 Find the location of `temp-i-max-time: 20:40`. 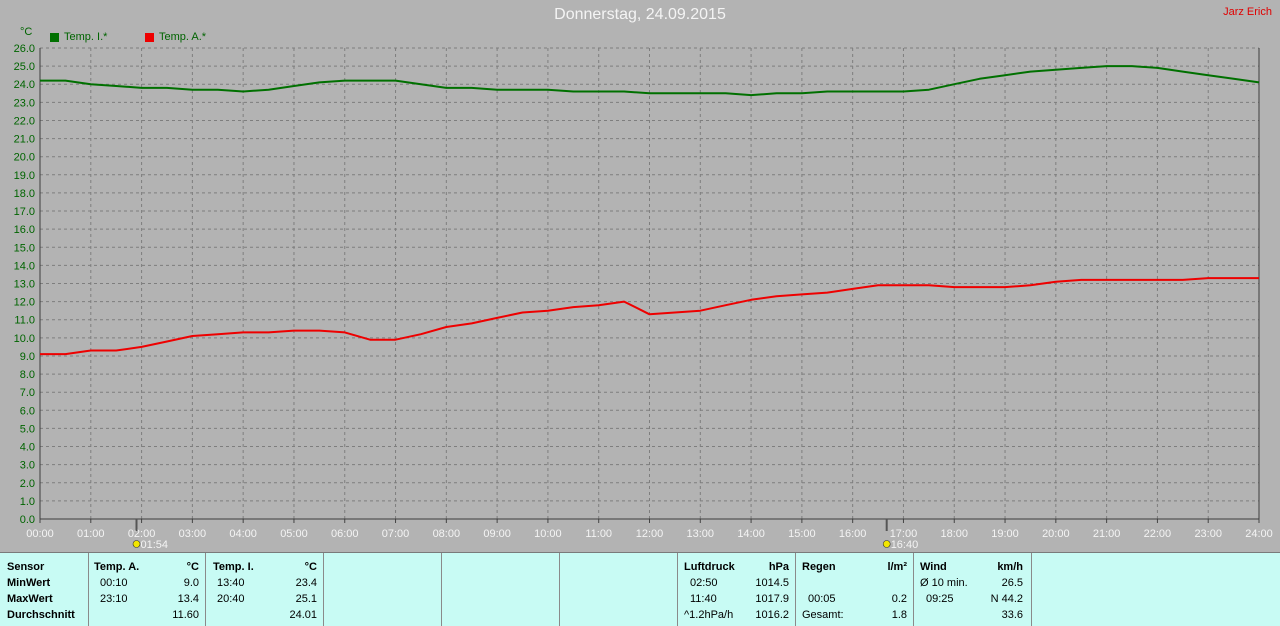

temp-i-max-time: 20:40 is located at coordinates (231, 599).